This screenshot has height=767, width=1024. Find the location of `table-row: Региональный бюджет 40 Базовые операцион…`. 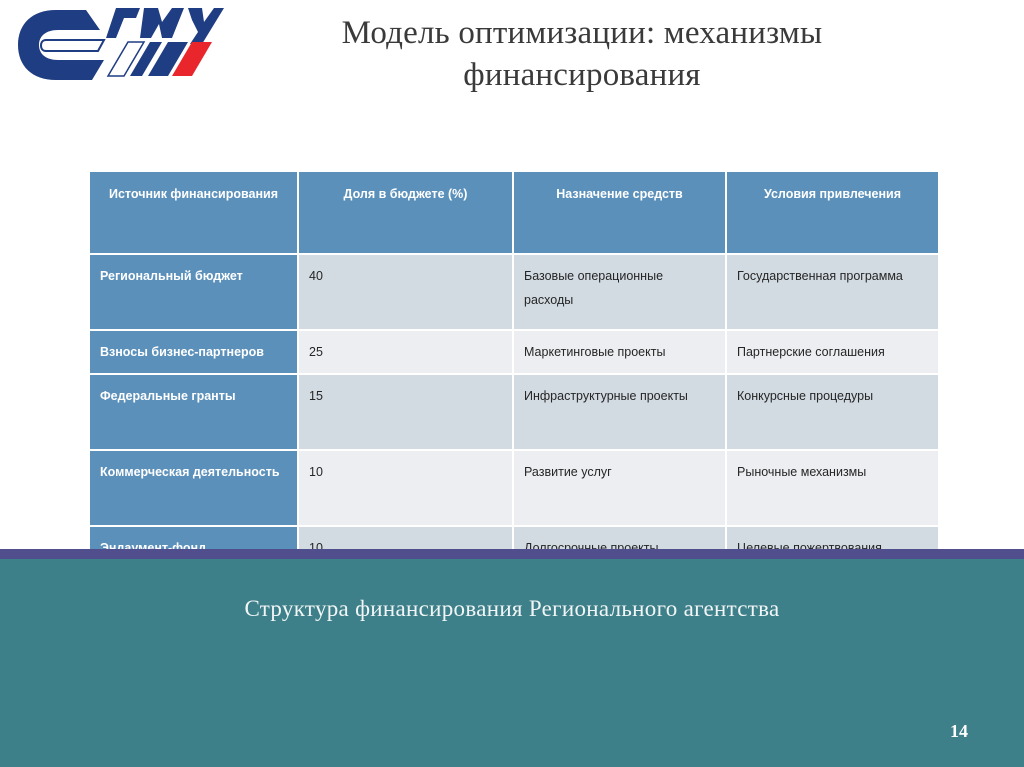

table-row: Региональный бюджет 40 Базовые операцион… is located at coordinates (514, 292).